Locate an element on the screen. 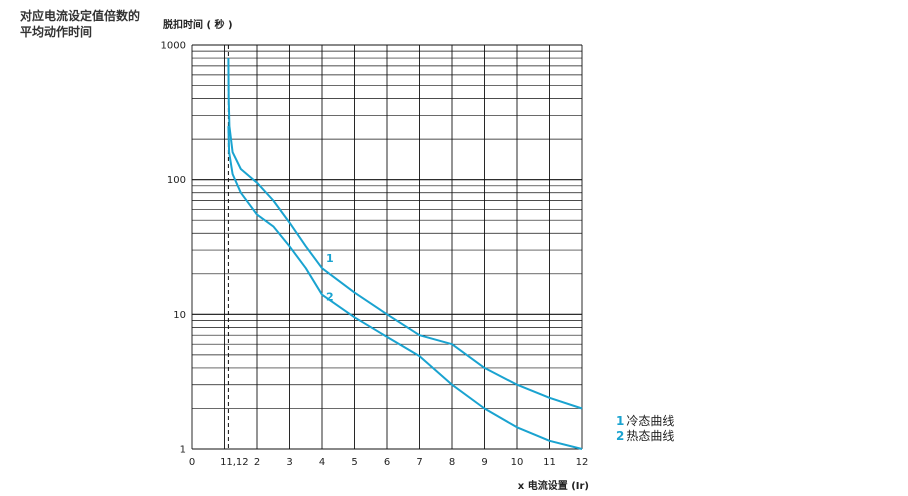 Image resolution: width=908 pixels, height=496 pixels. legend-item-cold: 1 冷态曲线 is located at coordinates (645, 421).